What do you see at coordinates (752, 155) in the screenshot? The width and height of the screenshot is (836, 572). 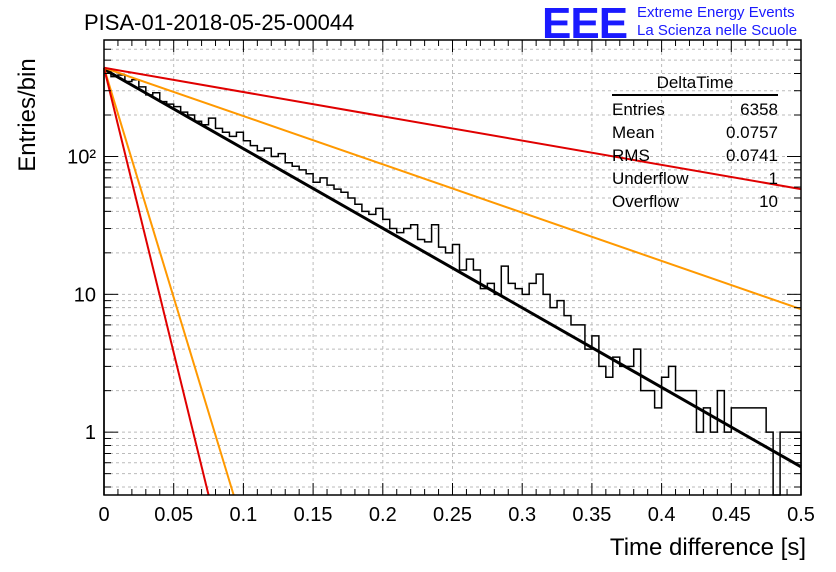 I see `stats-value: 0.0741` at bounding box center [752, 155].